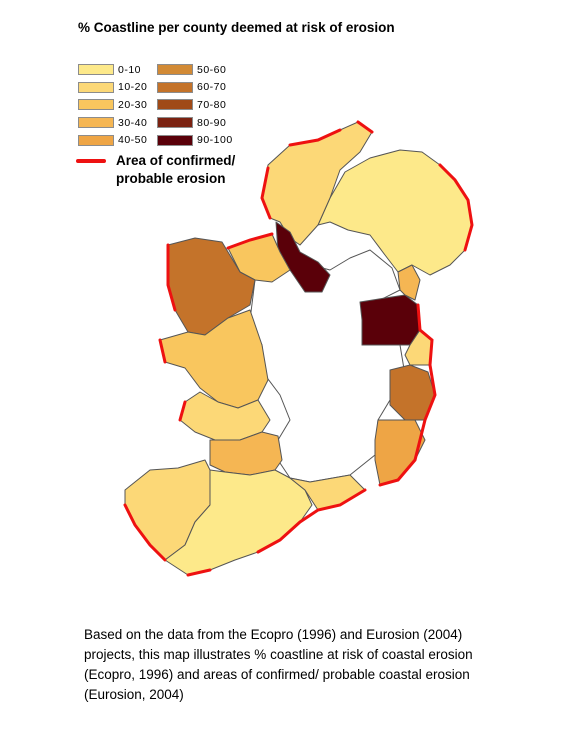  I want to click on legend-label: 80-90, so click(212, 122).